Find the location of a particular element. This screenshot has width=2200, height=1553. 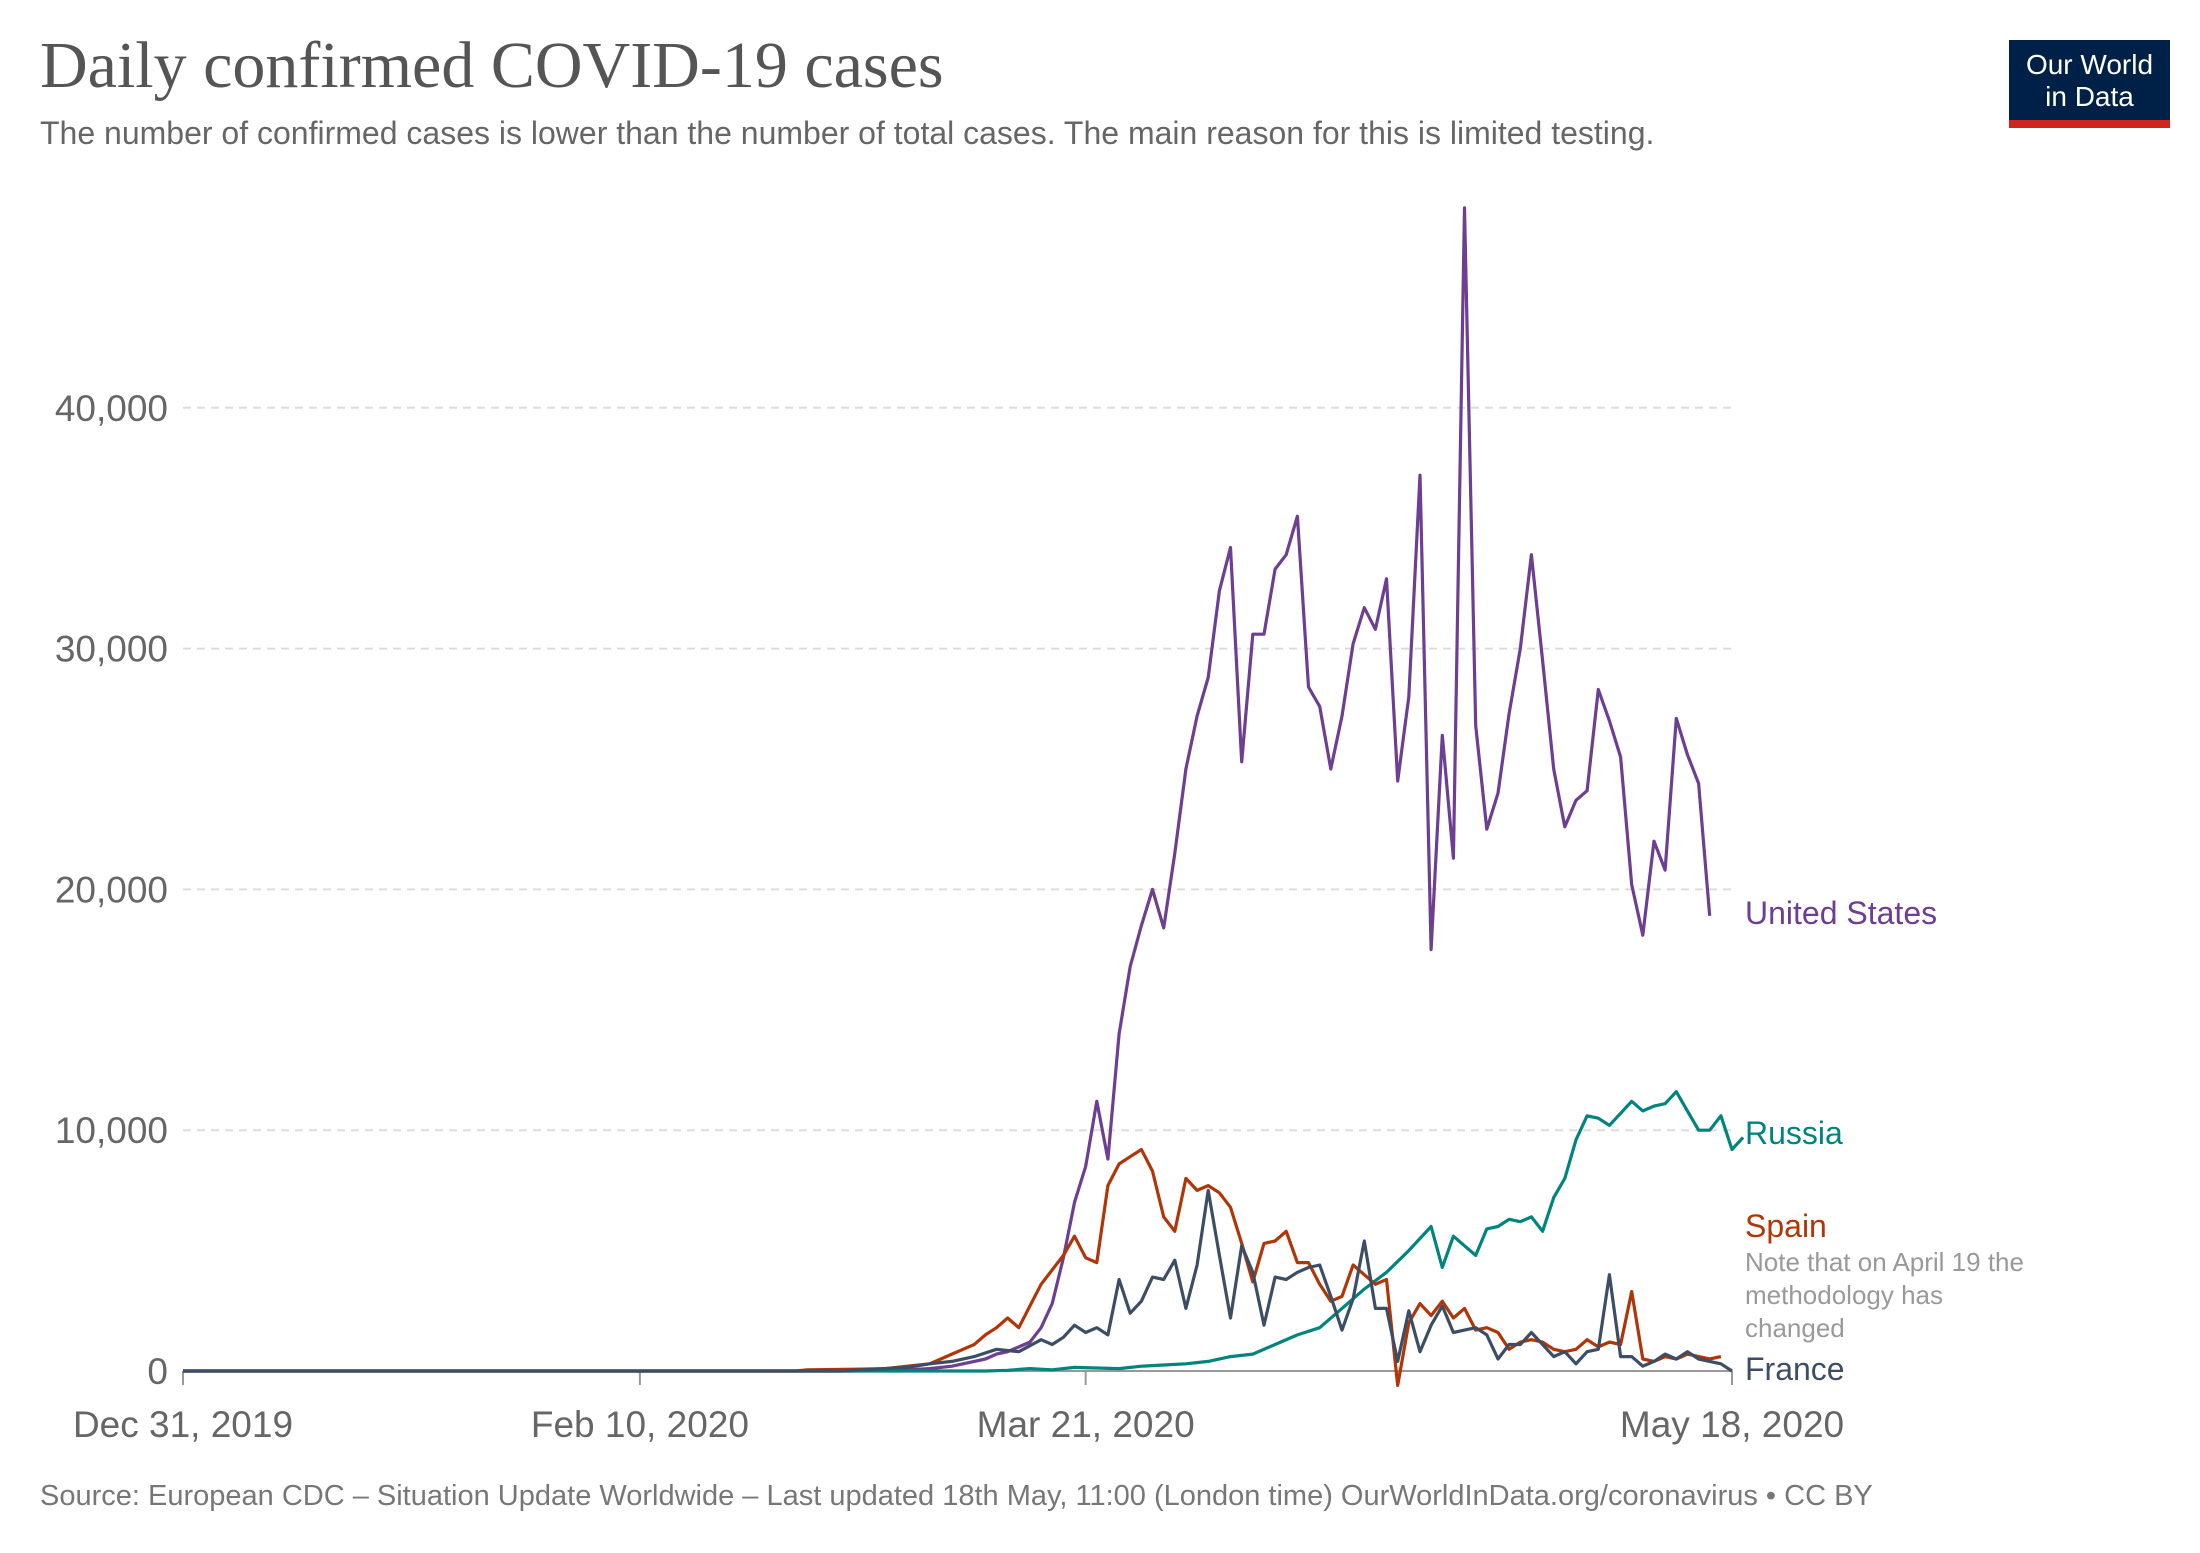

y-axis-ticks: 0 10,000 20,000 30,000 40,000 is located at coordinates (111, 890).